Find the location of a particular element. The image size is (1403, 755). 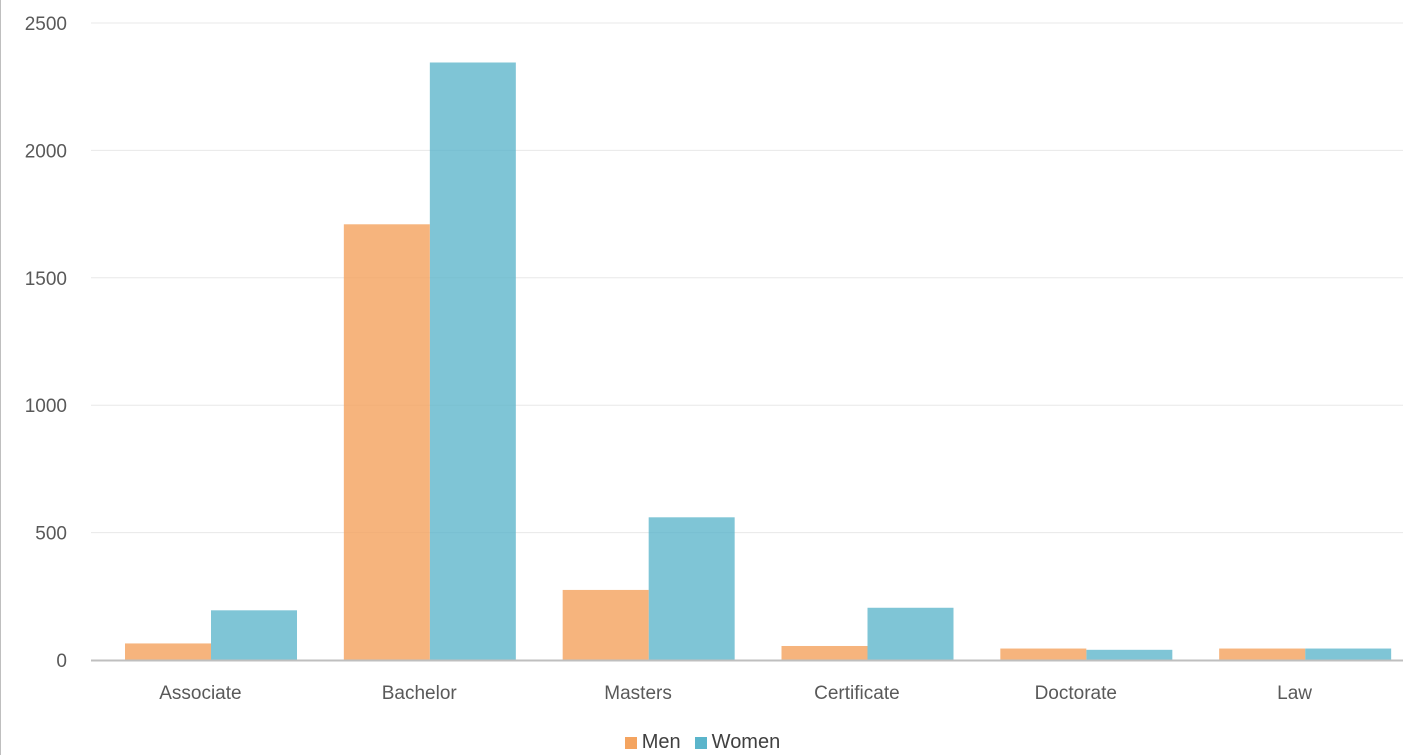

legend: Men Women is located at coordinates (702, 742).